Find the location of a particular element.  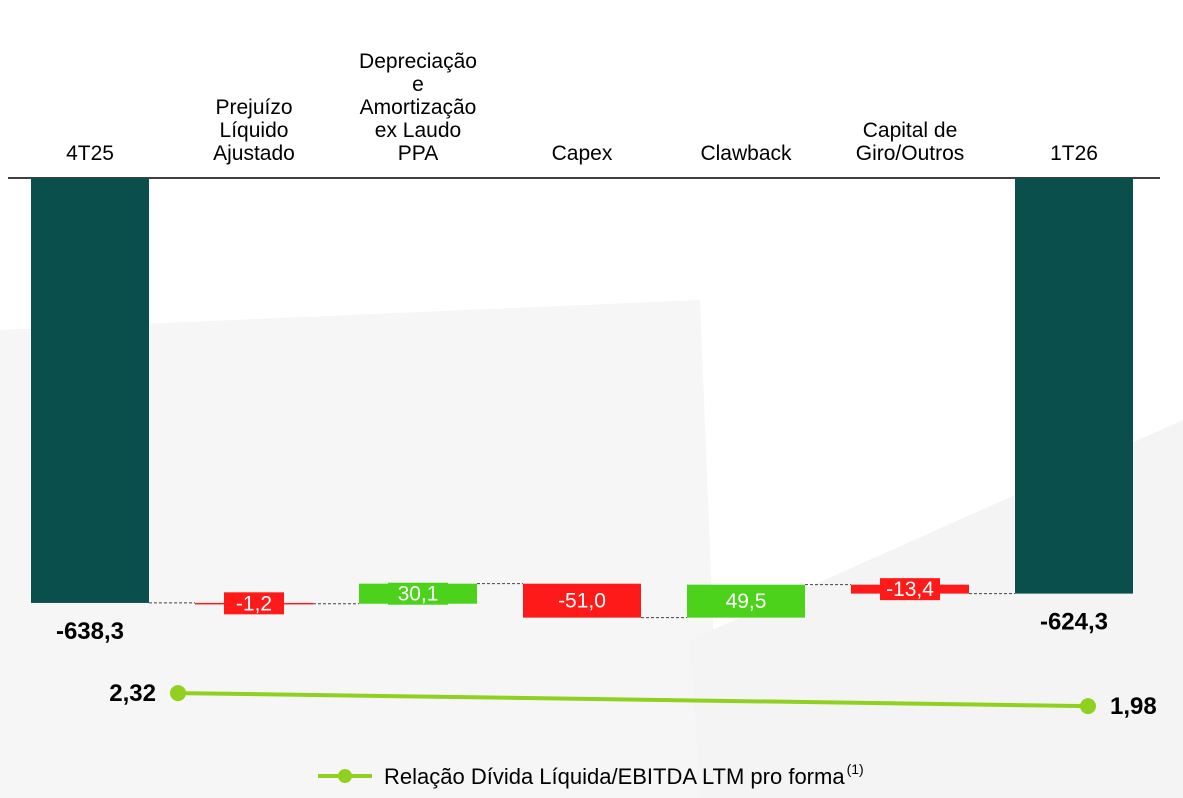

legend-note: (1) is located at coordinates (855, 769).